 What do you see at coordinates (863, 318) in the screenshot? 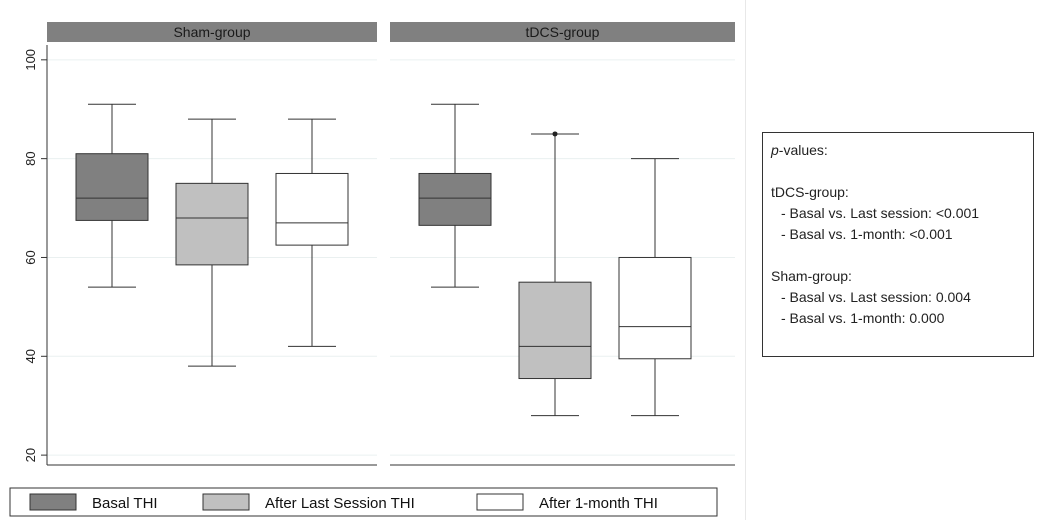
I see `pvalues-line: - Basal vs. 1-month: 0.000` at bounding box center [863, 318].